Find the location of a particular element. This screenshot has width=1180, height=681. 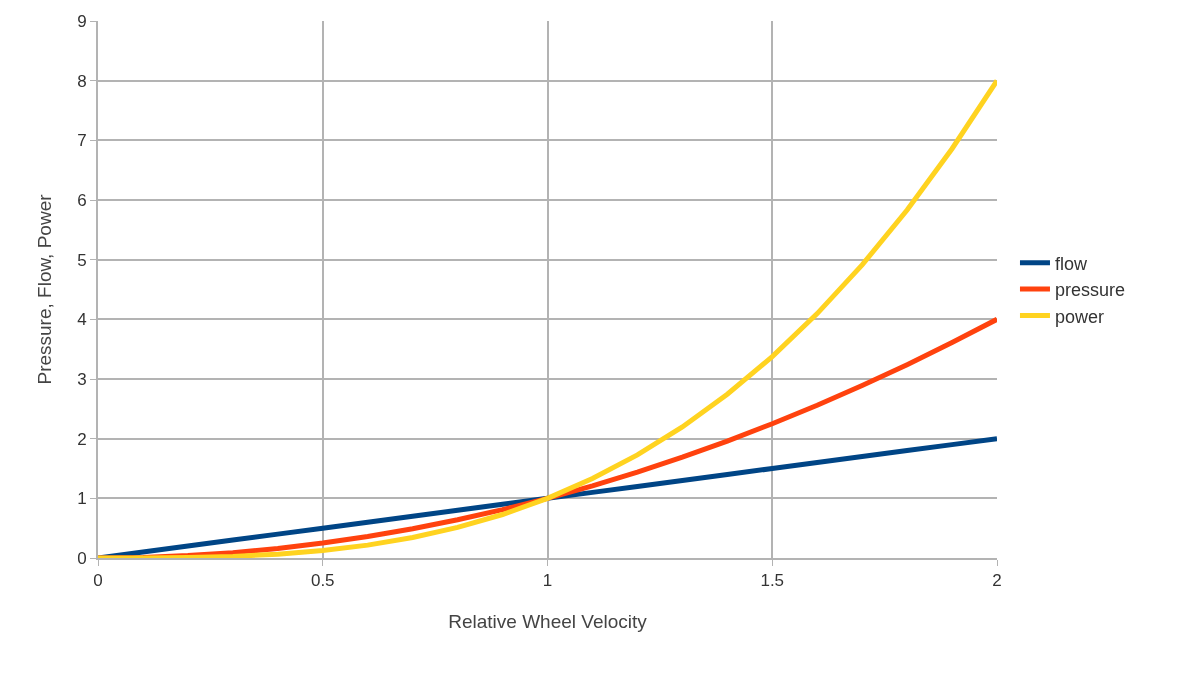

legend-label: pressure is located at coordinates (1090, 290).